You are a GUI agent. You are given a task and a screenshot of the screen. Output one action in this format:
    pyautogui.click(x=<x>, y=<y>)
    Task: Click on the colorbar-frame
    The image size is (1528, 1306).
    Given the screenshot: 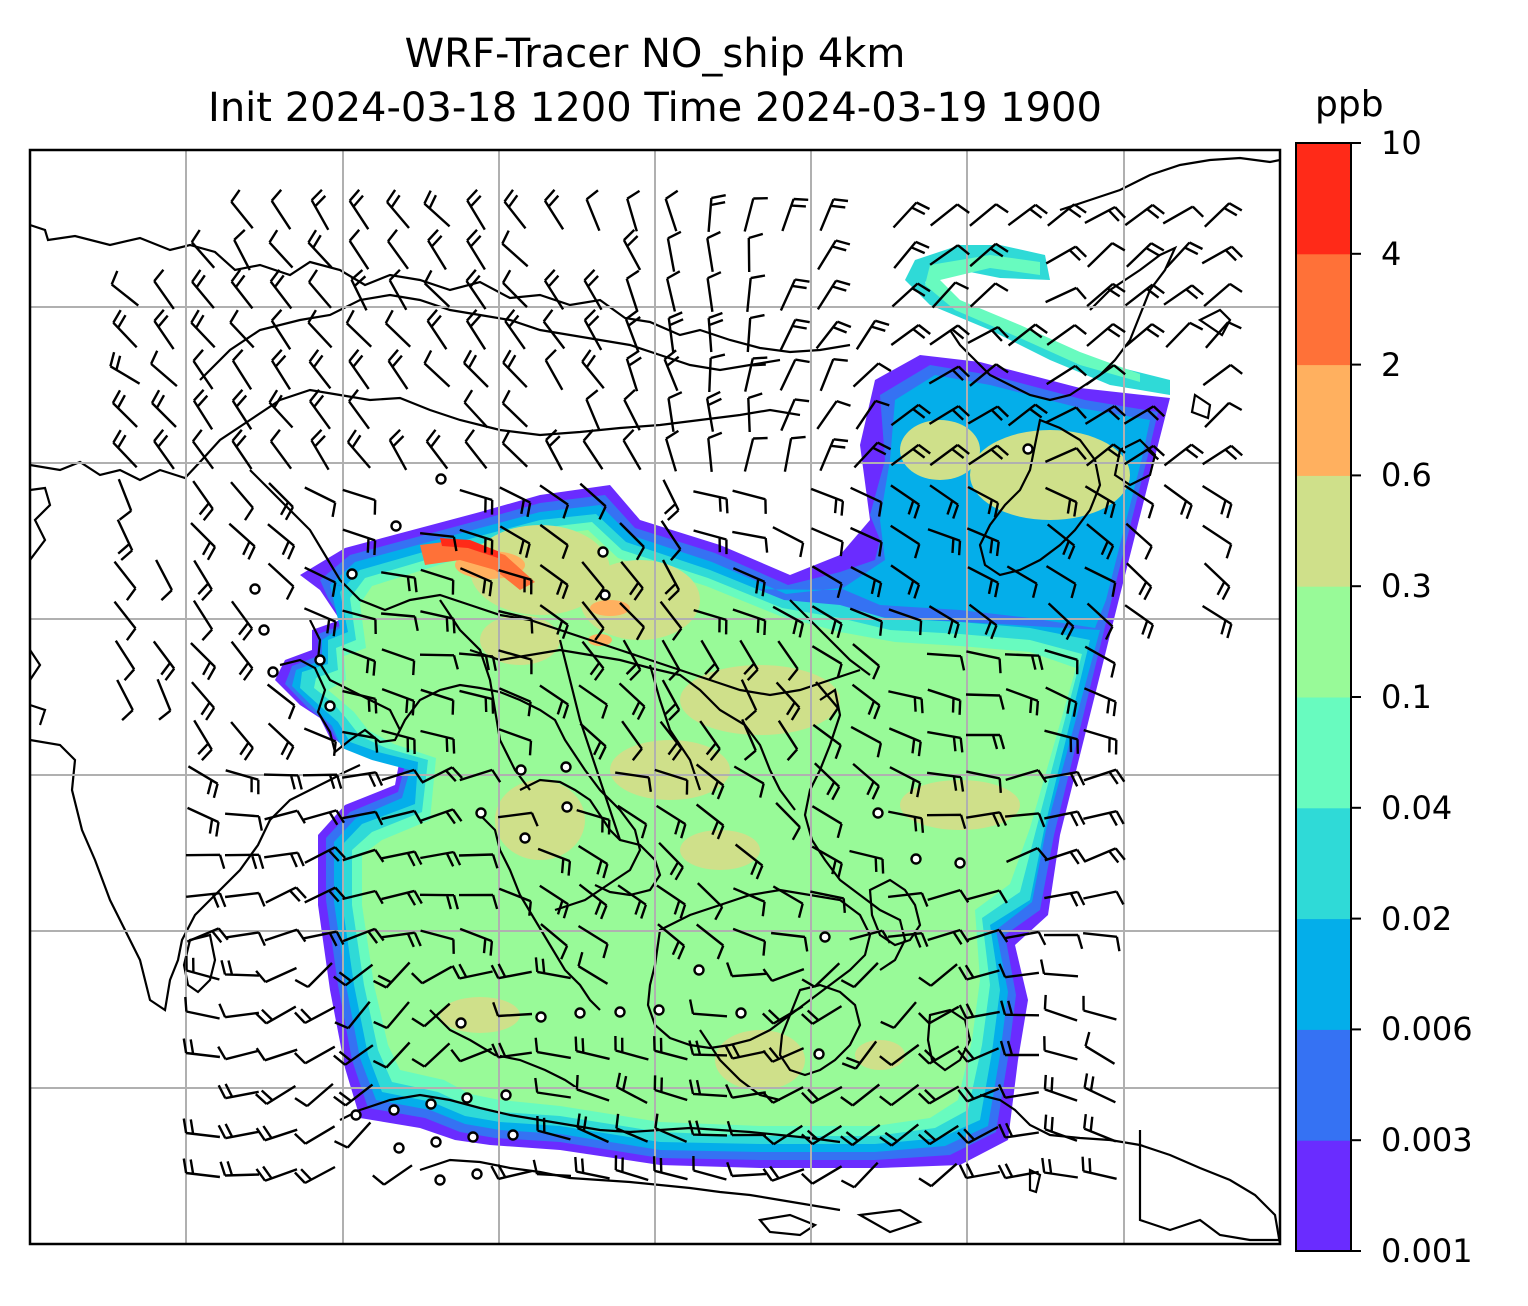 What is the action you would take?
    pyautogui.click(x=1323, y=697)
    